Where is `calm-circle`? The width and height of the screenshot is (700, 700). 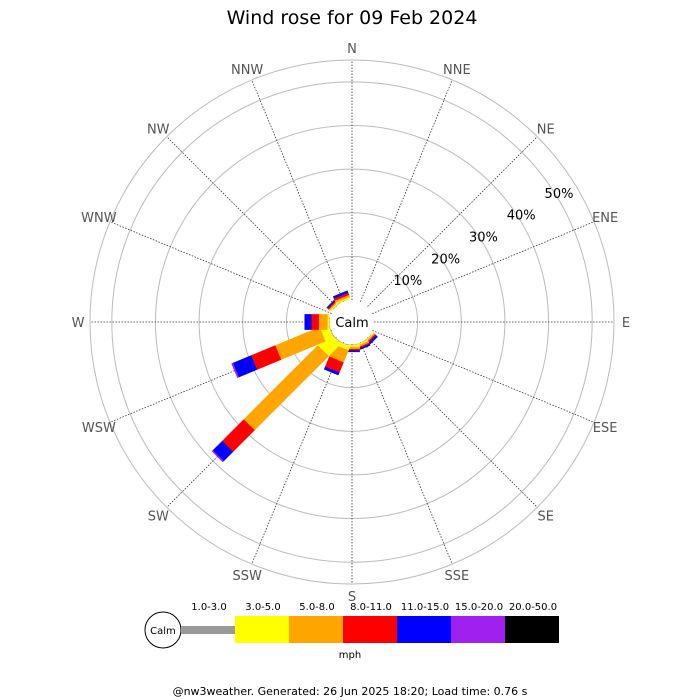
calm-circle is located at coordinates (352, 322).